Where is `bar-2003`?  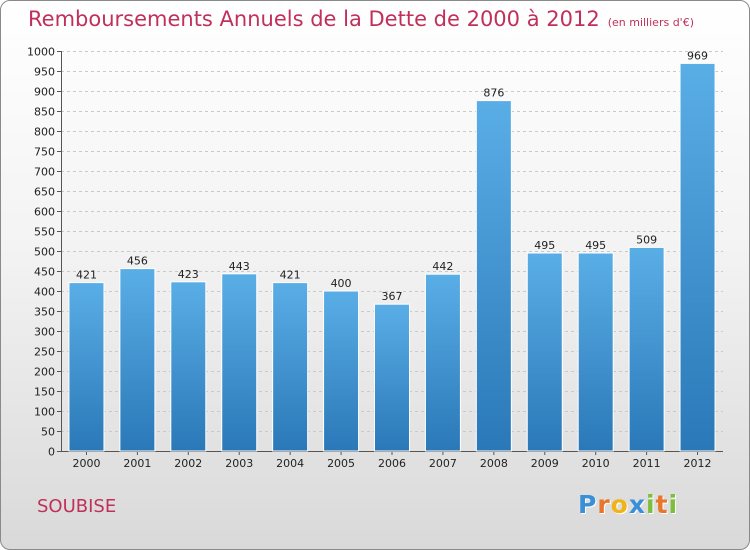 bar-2003 is located at coordinates (239, 362).